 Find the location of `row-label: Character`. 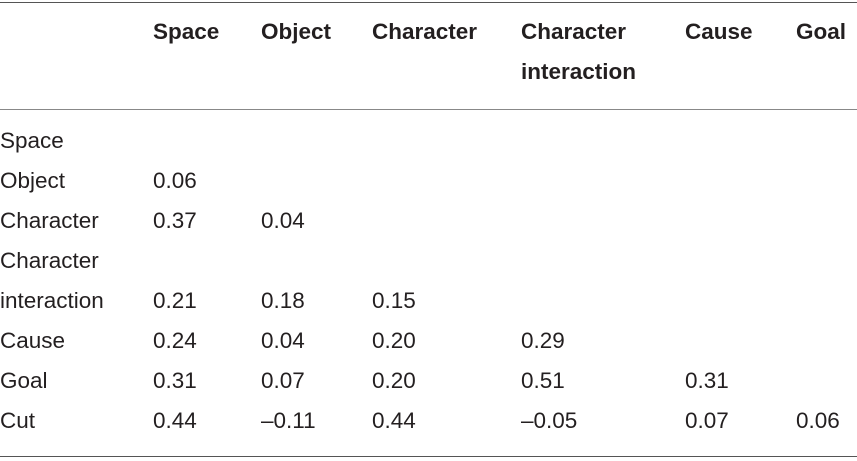

row-label: Character is located at coordinates (49, 220).